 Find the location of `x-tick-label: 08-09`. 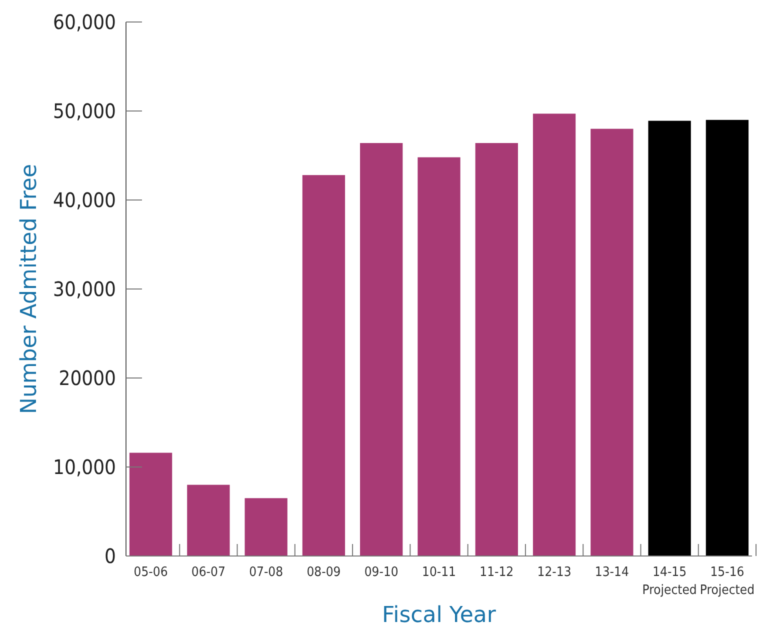

x-tick-label: 08-09 is located at coordinates (323, 572).